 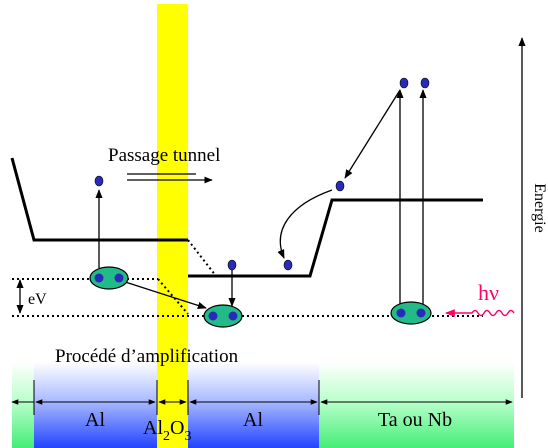 I want to click on left-green-band, so click(x=23, y=405).